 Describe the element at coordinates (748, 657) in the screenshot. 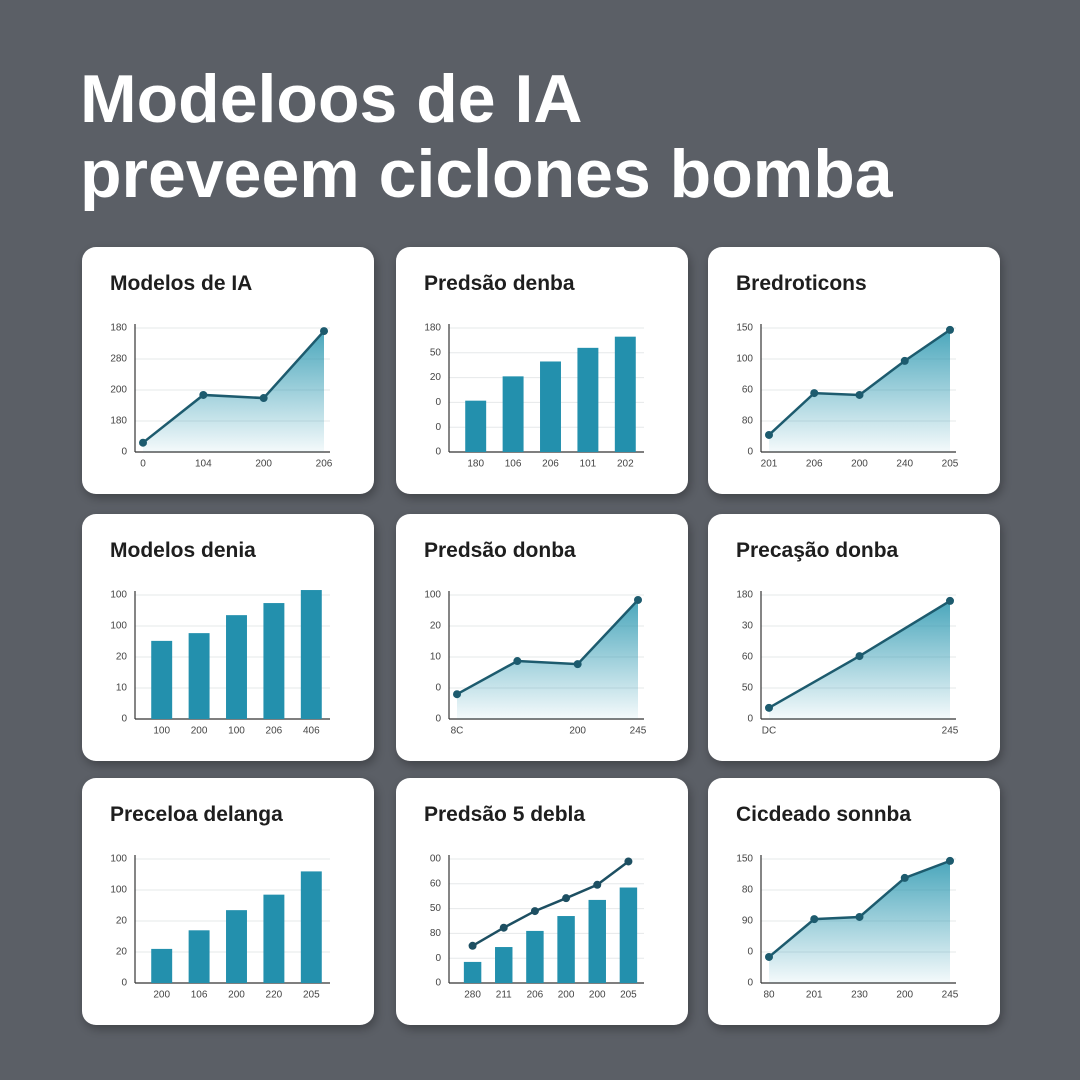

I see `y-tick-label: 60` at that location.